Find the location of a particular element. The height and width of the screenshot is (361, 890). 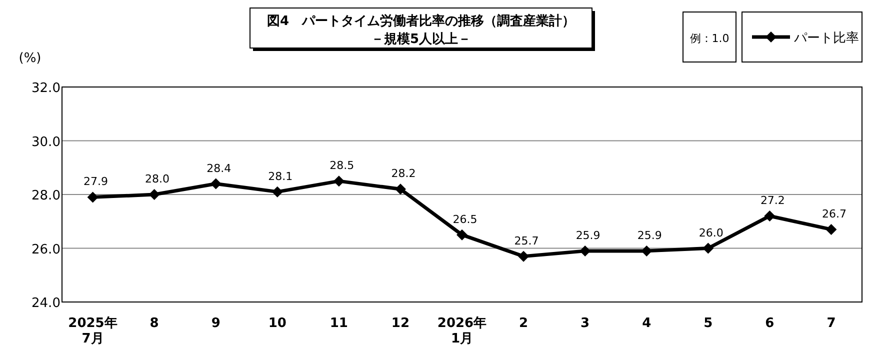

data-label: 26.7 is located at coordinates (834, 213).